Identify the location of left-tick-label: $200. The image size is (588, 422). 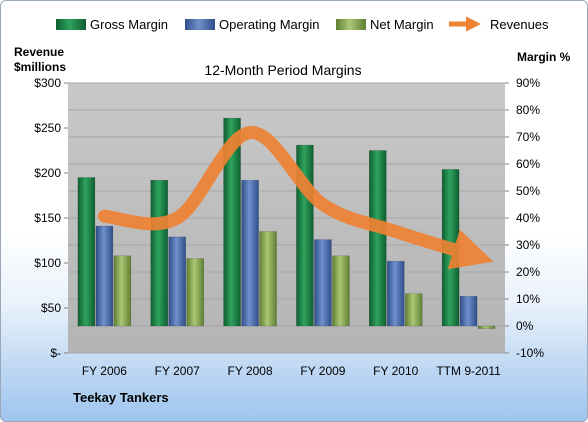
(47, 173).